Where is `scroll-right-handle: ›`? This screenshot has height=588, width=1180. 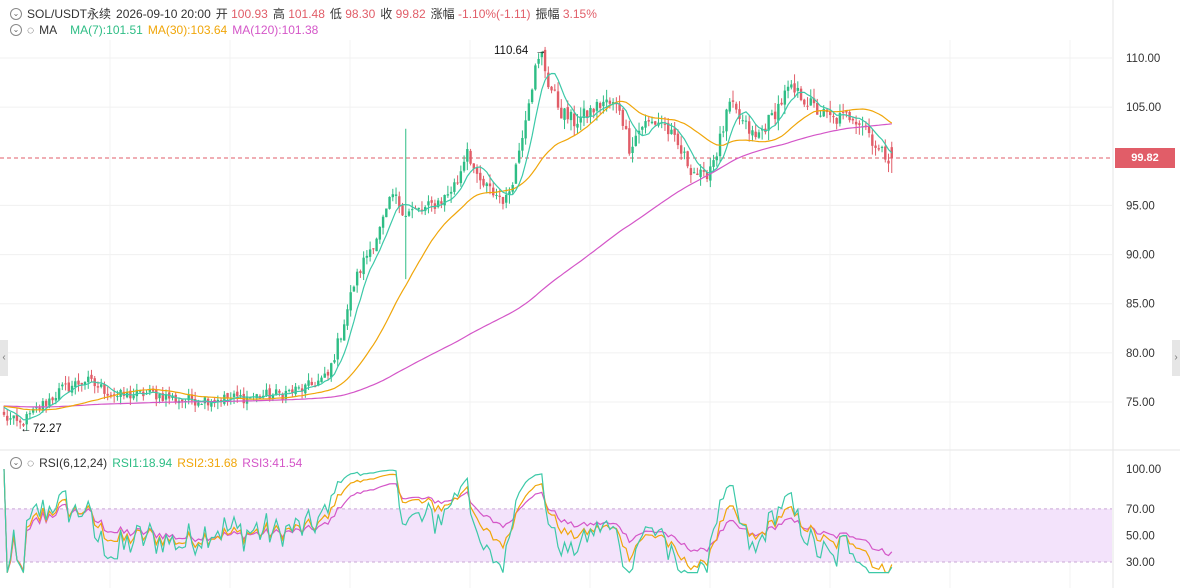
scroll-right-handle: › is located at coordinates (1176, 358).